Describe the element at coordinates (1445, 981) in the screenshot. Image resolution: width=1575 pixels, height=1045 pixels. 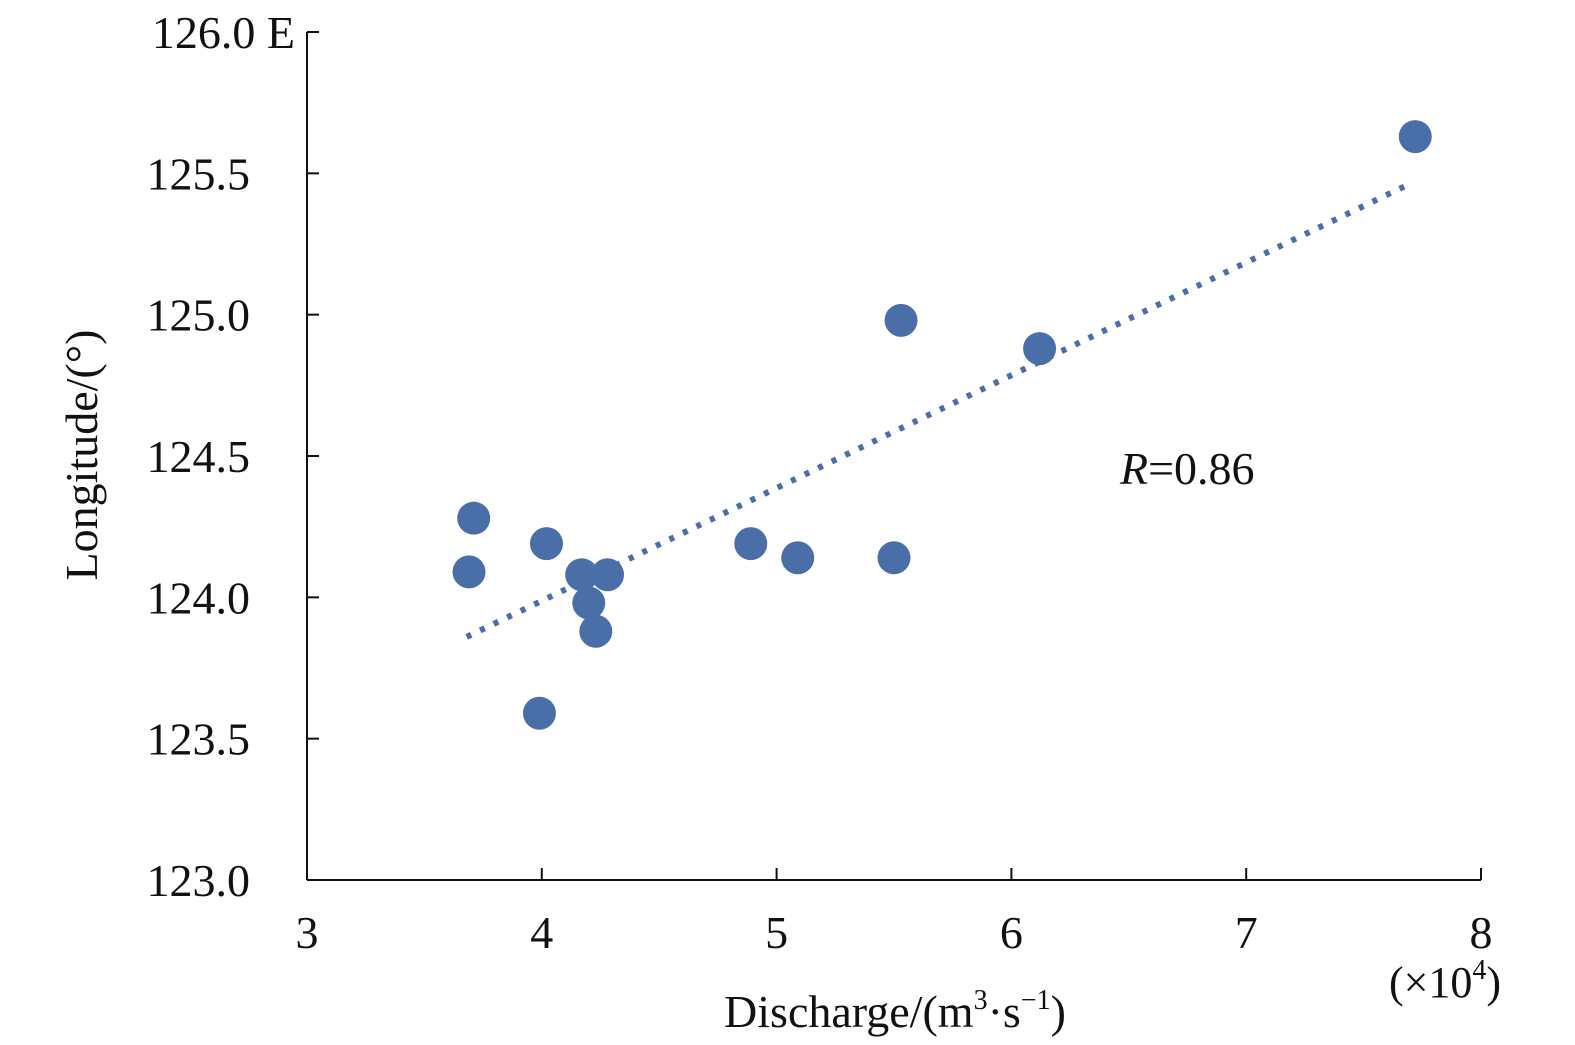
I see `x-multiplier-label: (×10⁴)` at that location.